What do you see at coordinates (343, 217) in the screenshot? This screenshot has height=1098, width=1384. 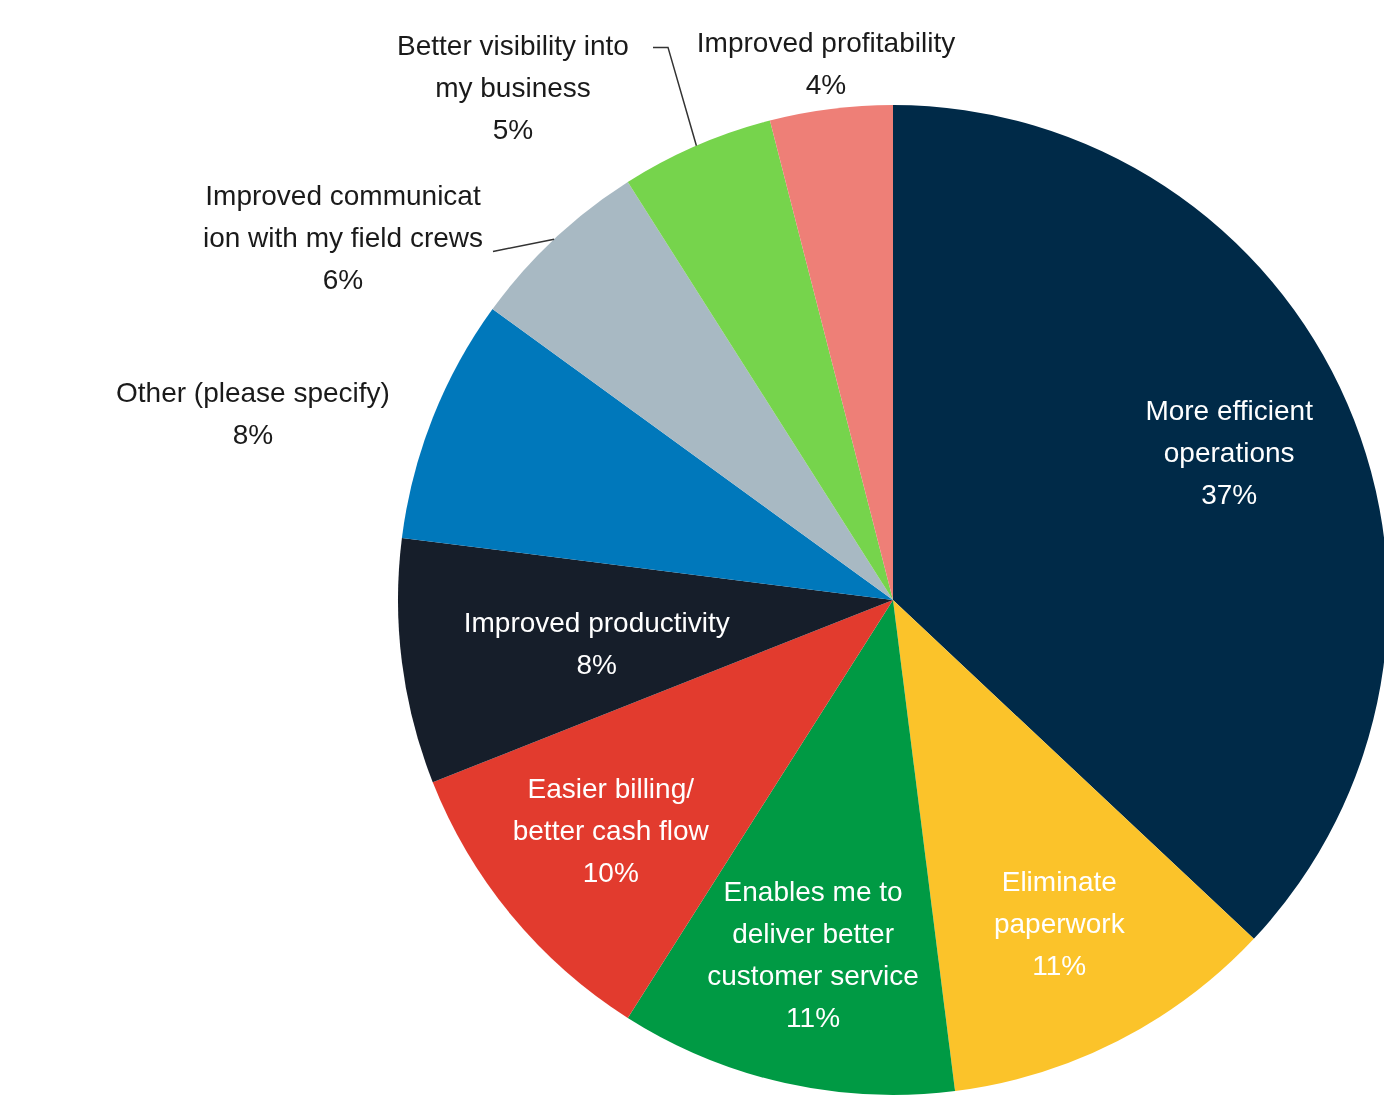 I see `slice-label: Improved communicat ion with my field crews` at bounding box center [343, 217].